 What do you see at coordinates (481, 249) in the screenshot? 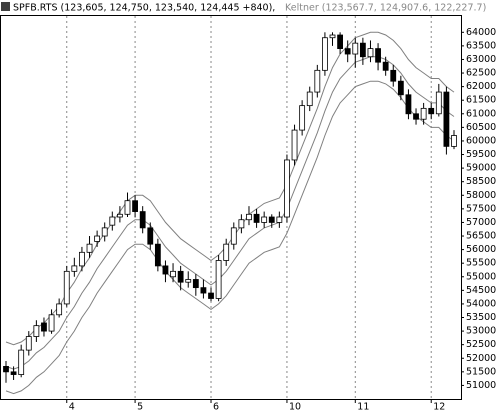
I see `y-tick-label: 56000` at bounding box center [481, 249].